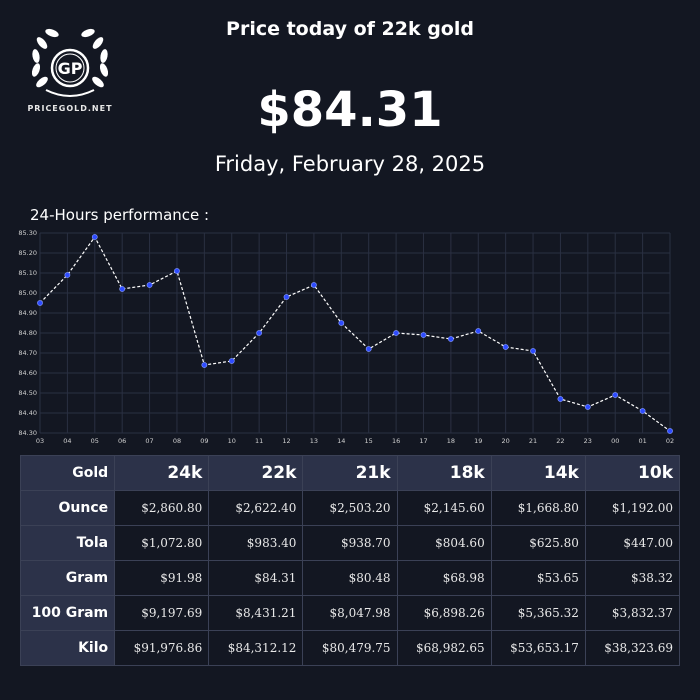 The width and height of the screenshot is (700, 700). I want to click on current-price: $84.31, so click(350, 110).